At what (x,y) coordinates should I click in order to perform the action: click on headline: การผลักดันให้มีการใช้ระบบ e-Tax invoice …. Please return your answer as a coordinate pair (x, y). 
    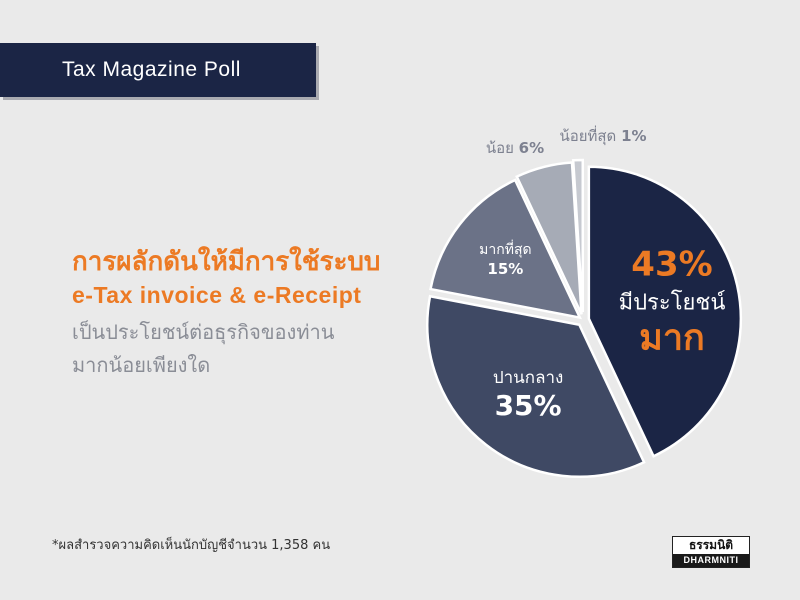
    Looking at the image, I should click on (226, 313).